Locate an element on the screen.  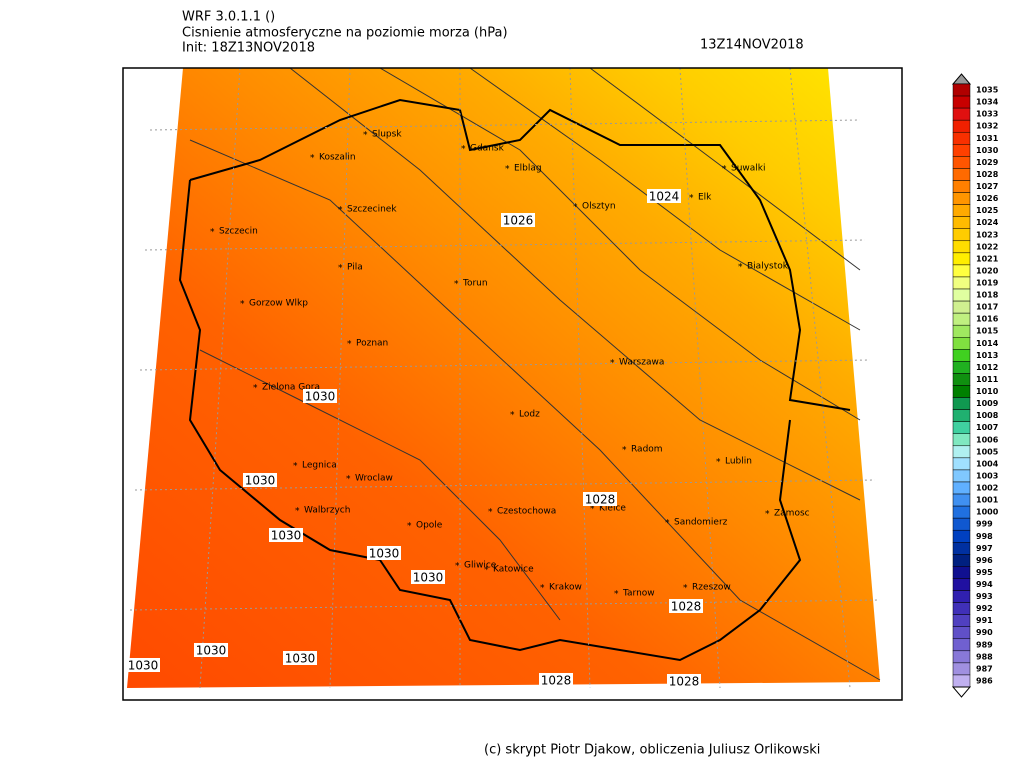
colorbar-label: 1018 is located at coordinates (987, 295).